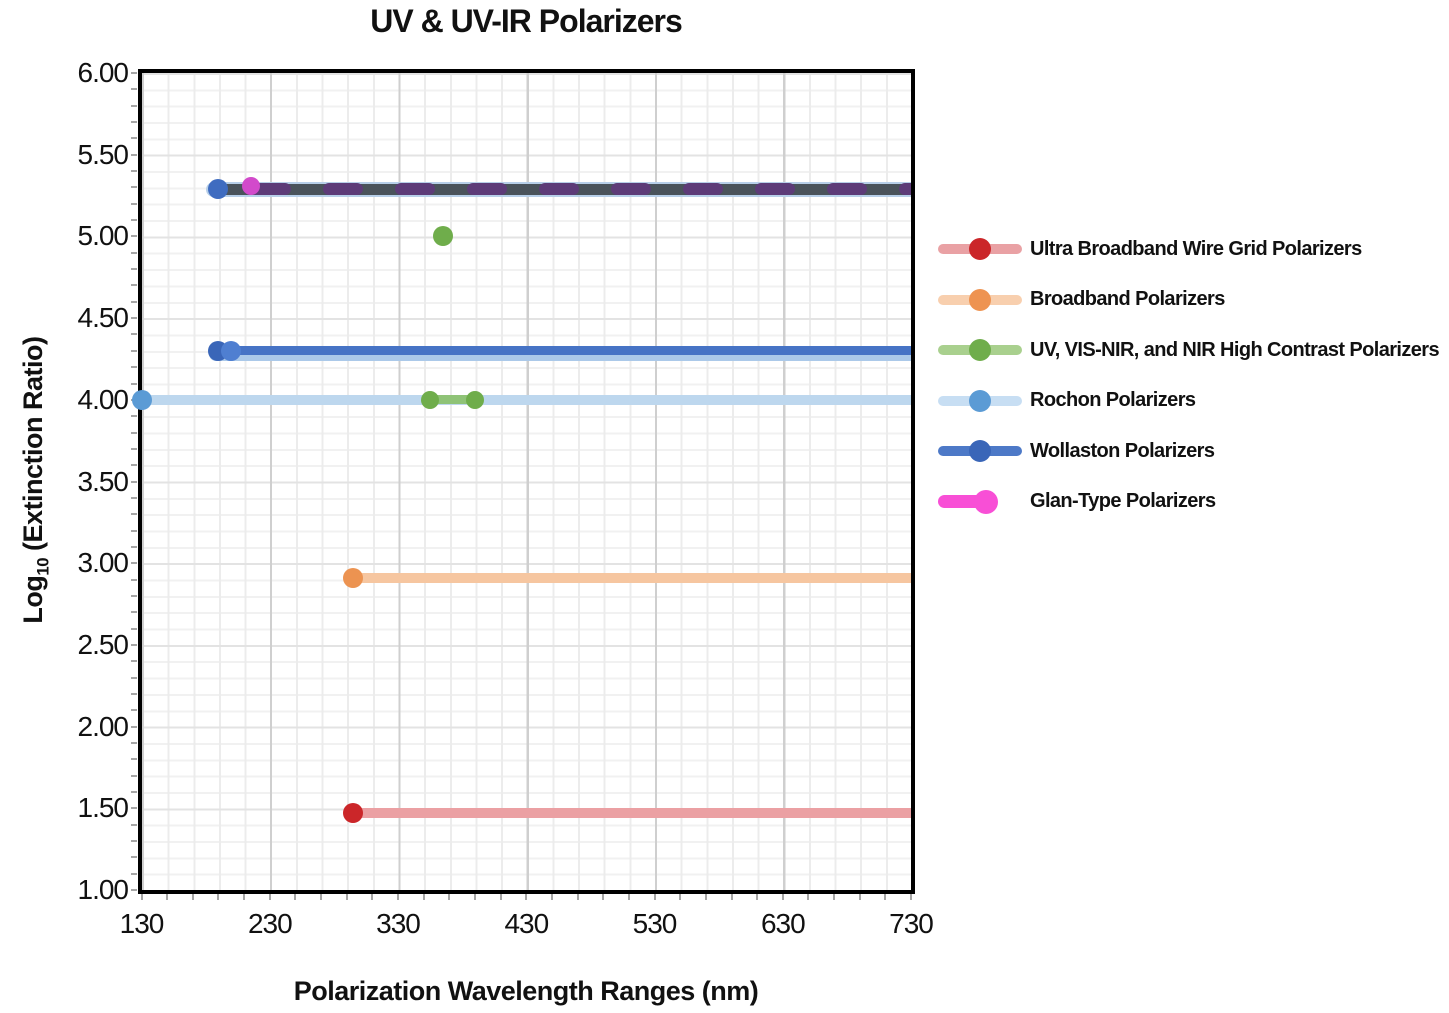 Image resolution: width=1449 pixels, height=1013 pixels. Describe the element at coordinates (629, 813) in the screenshot. I see `wire-grid-line` at that location.